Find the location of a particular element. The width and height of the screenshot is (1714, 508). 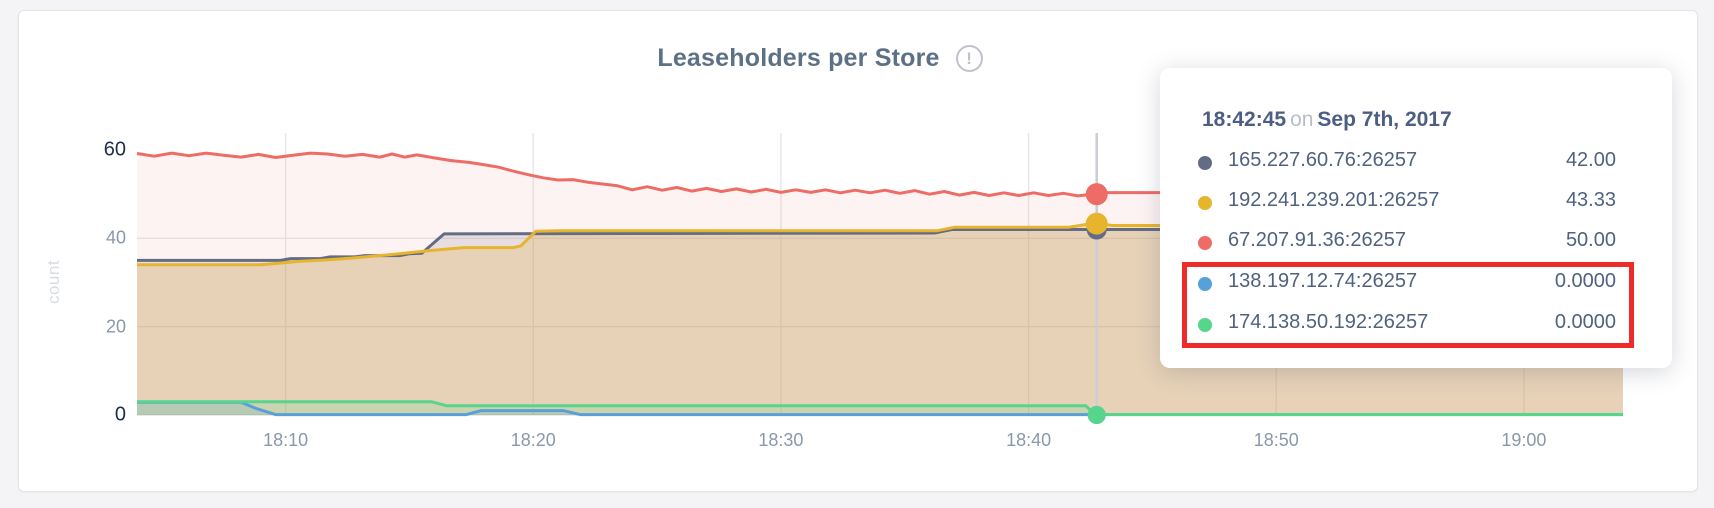

tooltip-time: 18:42:45 is located at coordinates (1244, 119).